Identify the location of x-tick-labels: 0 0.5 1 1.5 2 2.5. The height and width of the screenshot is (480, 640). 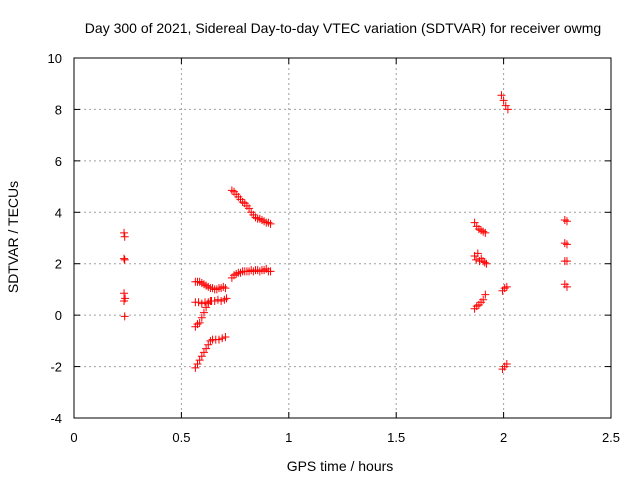
(345, 437).